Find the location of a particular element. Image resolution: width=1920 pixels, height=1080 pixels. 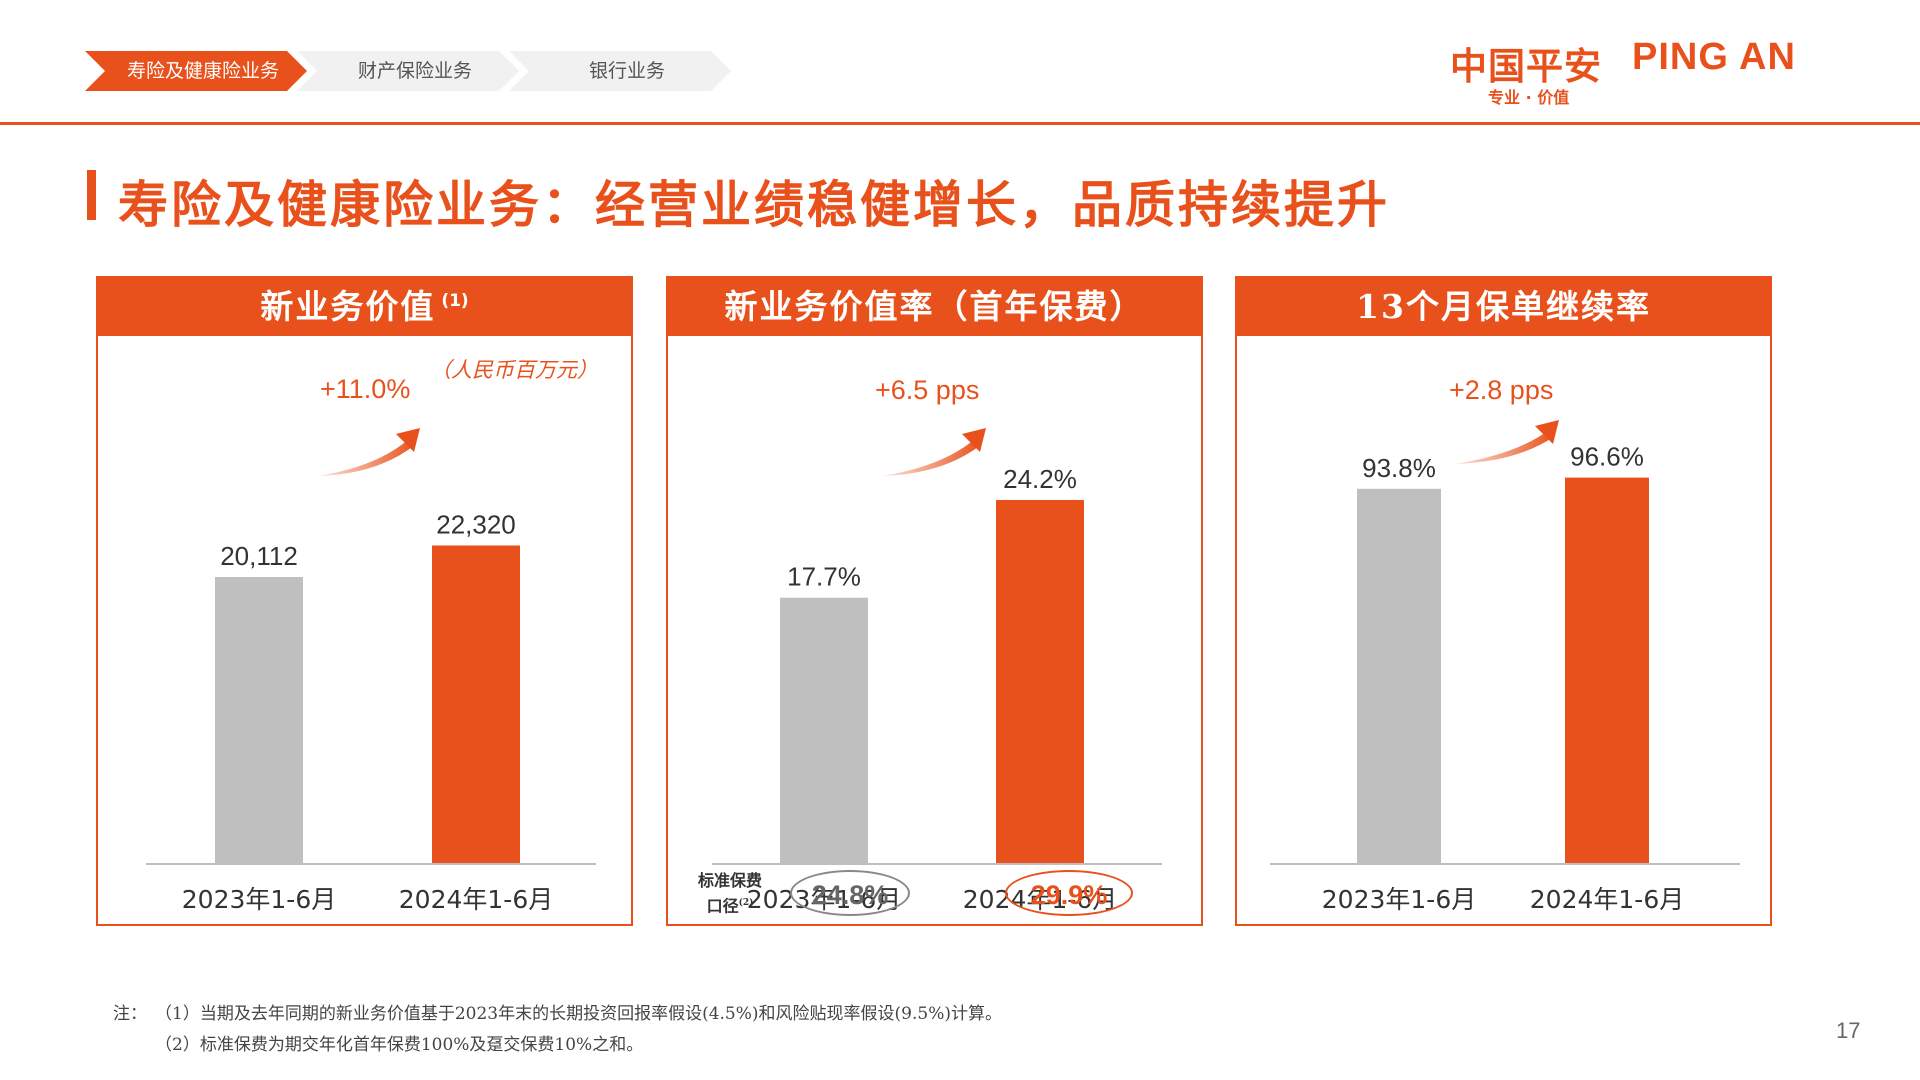

panel-persistency-header: 13个月保单继续率 is located at coordinates (1503, 307).